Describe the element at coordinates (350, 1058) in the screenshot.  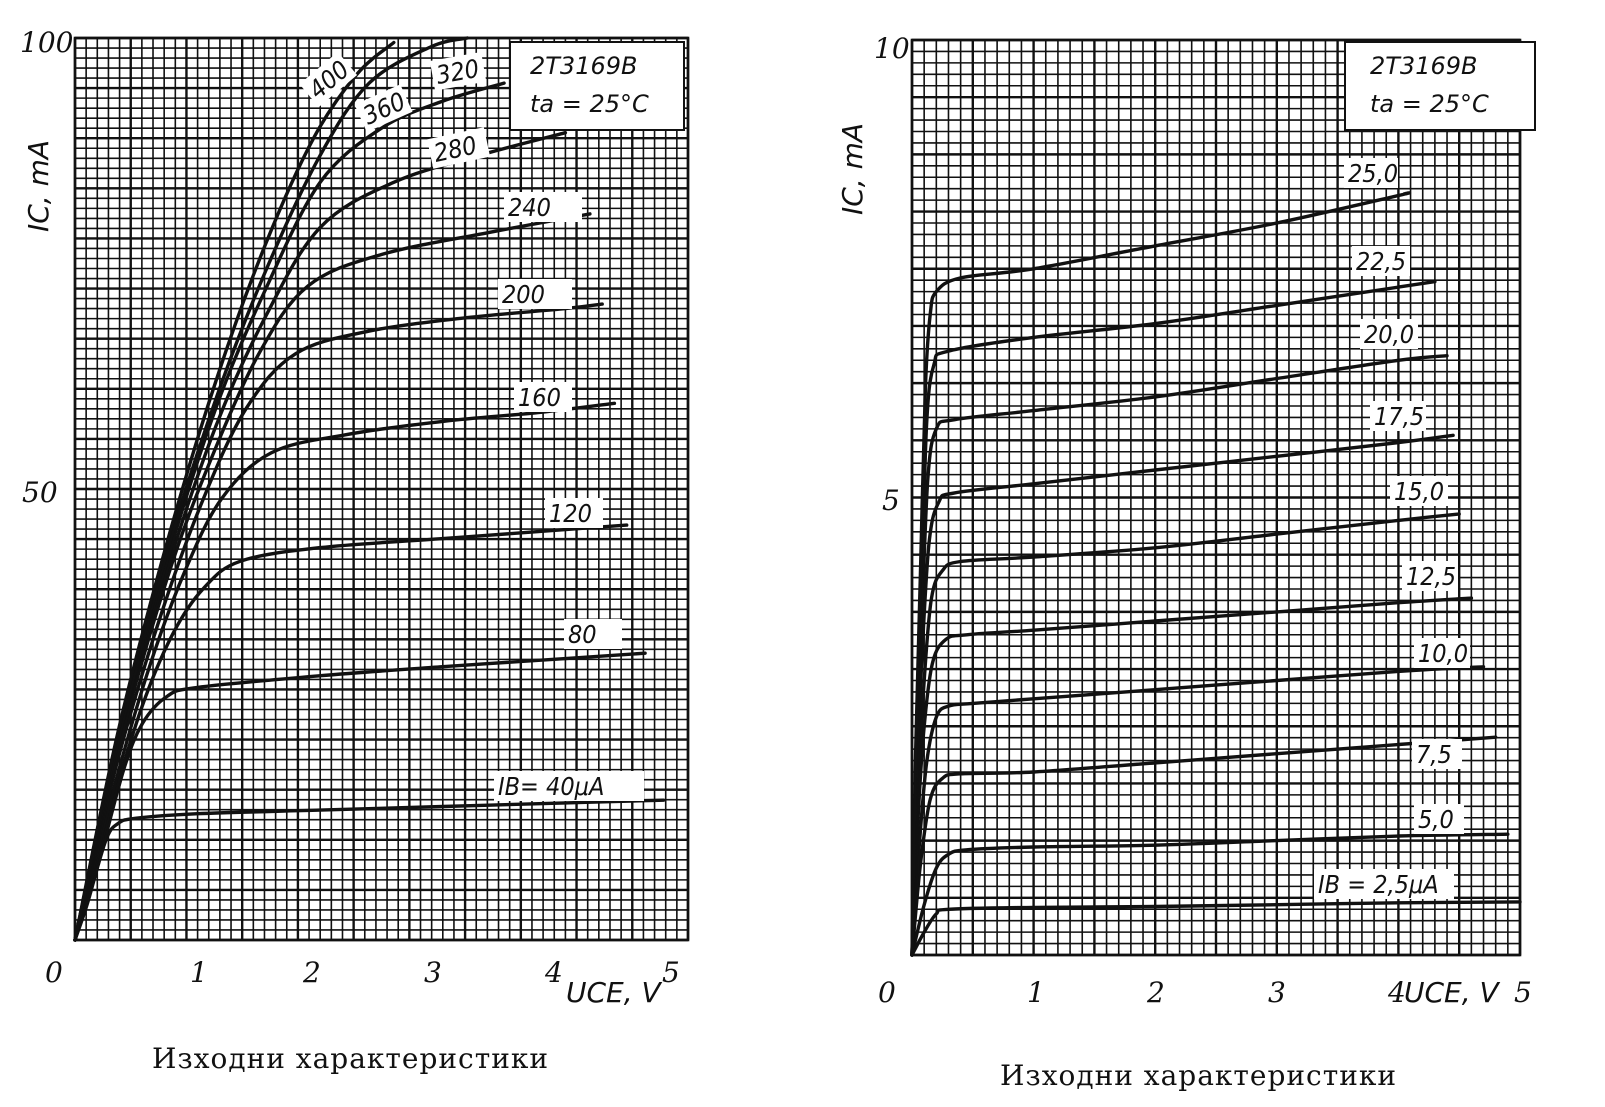
I see `left-caption: Изходни характеристики` at that location.